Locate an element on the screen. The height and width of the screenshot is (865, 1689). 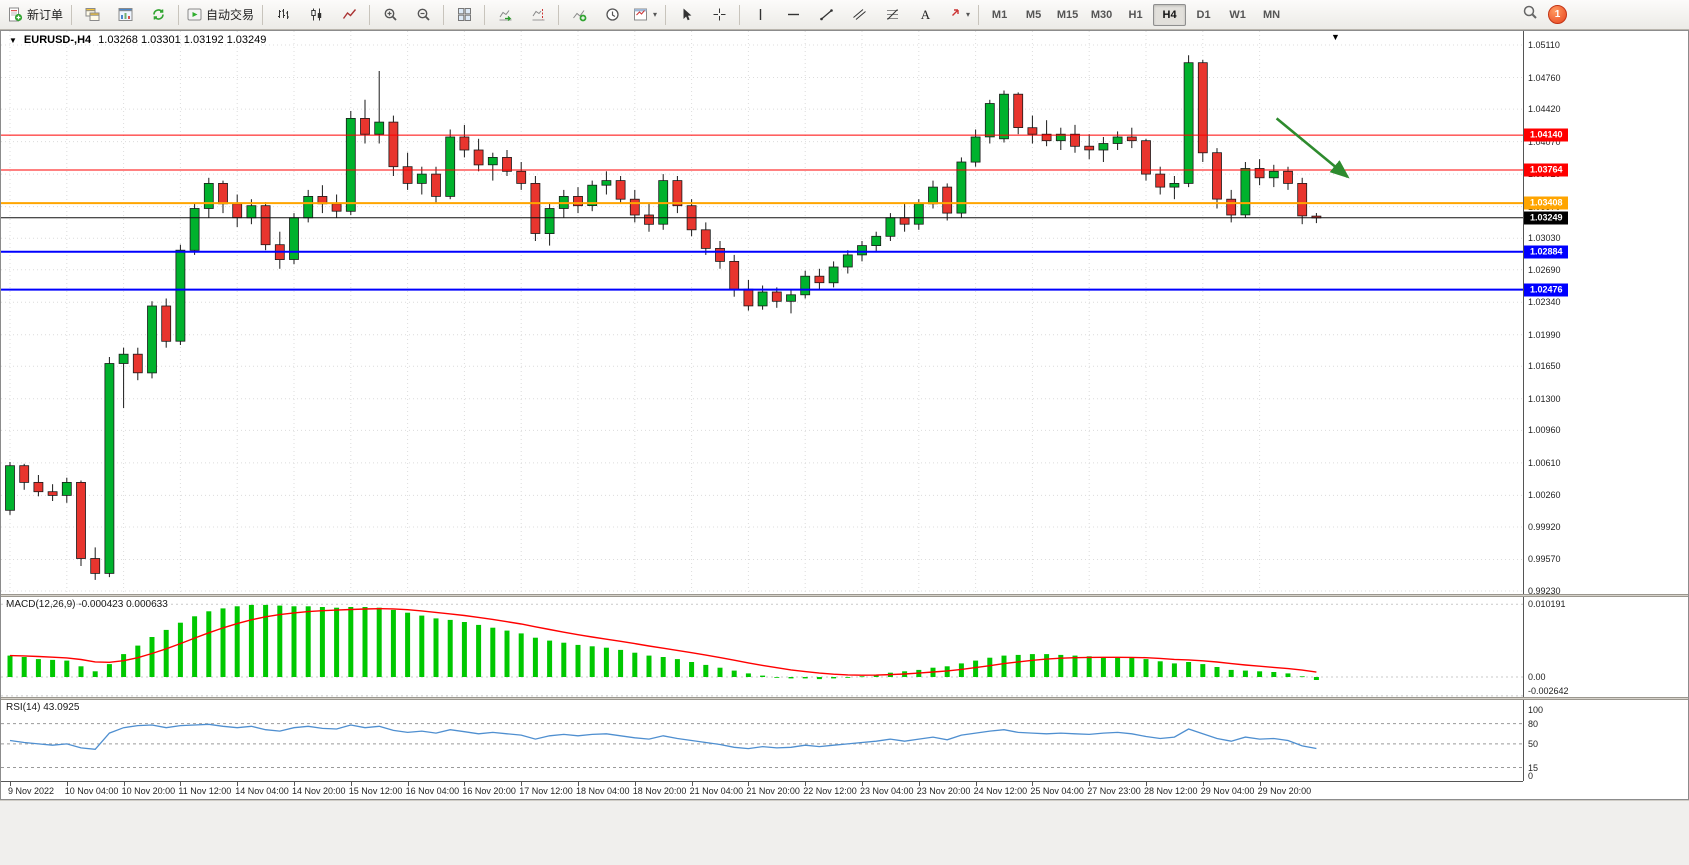
hline-price-label: 1.02476 is located at coordinates (1546, 290).